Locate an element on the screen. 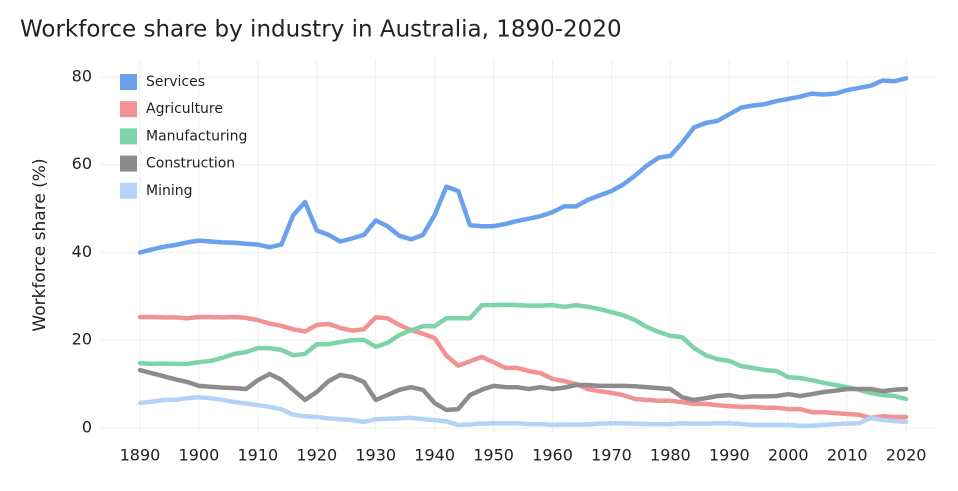 The image size is (958, 491). x-tick-label: 1960 is located at coordinates (552, 455).